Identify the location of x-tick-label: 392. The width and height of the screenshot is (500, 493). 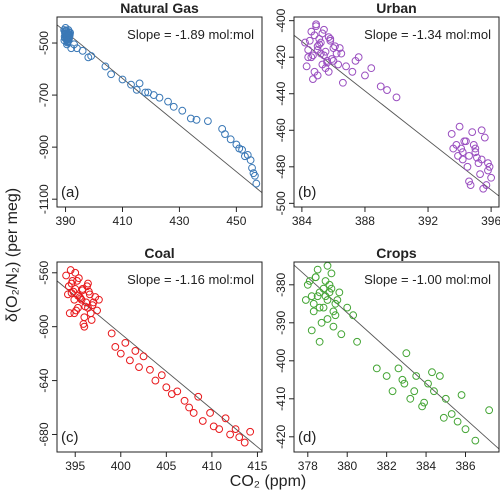
(428, 221).